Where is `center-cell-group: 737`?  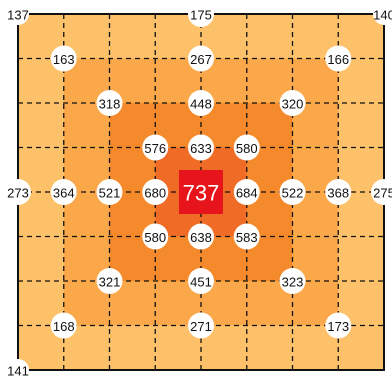
center-cell-group: 737 is located at coordinates (201, 192).